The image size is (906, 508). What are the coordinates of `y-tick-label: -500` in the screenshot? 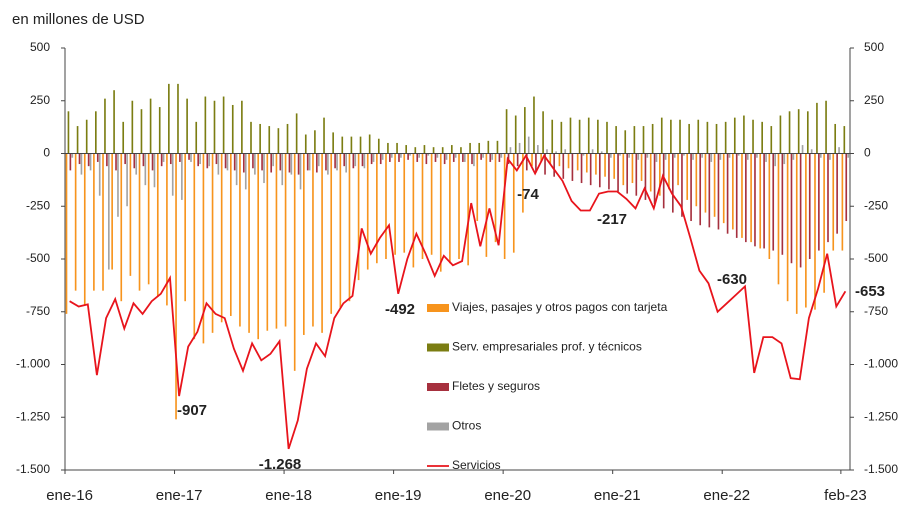 It's located at (38, 258).